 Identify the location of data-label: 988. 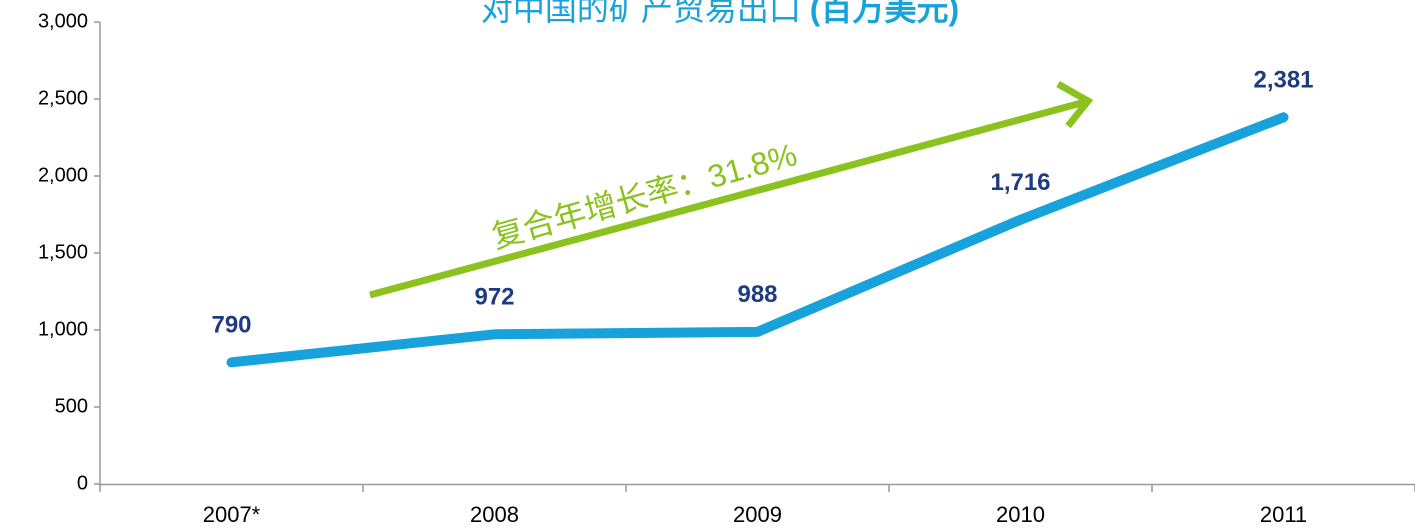
(757, 294).